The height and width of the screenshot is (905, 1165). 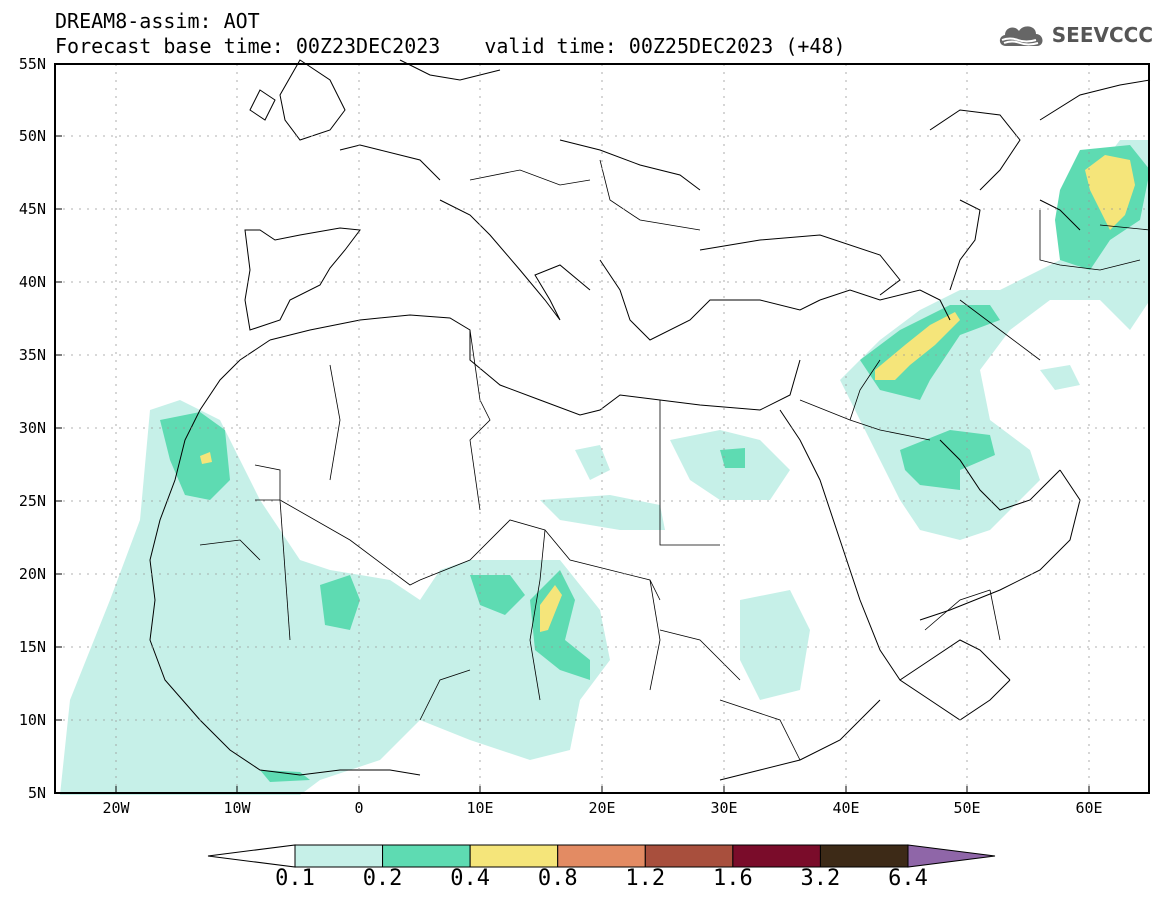 What do you see at coordinates (479, 808) in the screenshot?
I see `lon-label: 10E` at bounding box center [479, 808].